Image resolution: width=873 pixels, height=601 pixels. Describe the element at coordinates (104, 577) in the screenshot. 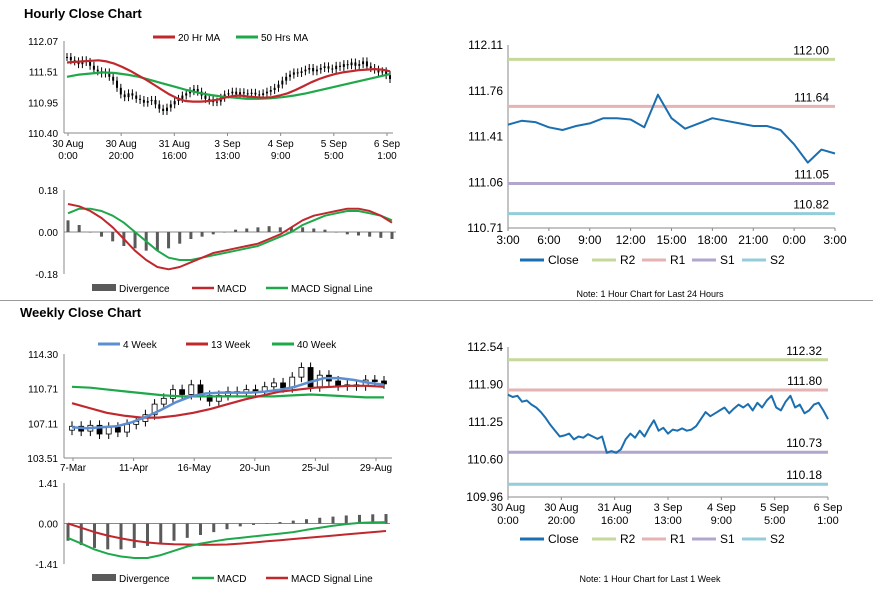

I see `legend-divergence-swatch` at that location.